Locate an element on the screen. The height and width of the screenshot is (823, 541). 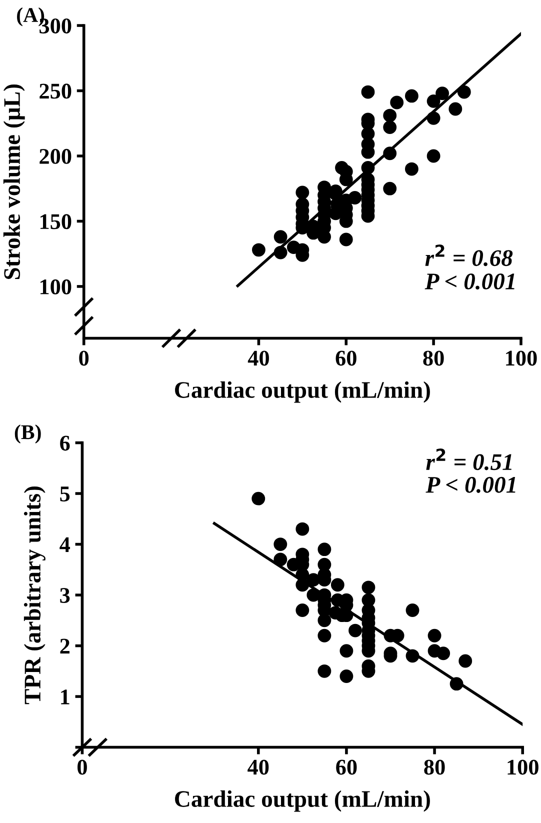
y-axis-title: Stroke volume (µL) is located at coordinates (14, 182).